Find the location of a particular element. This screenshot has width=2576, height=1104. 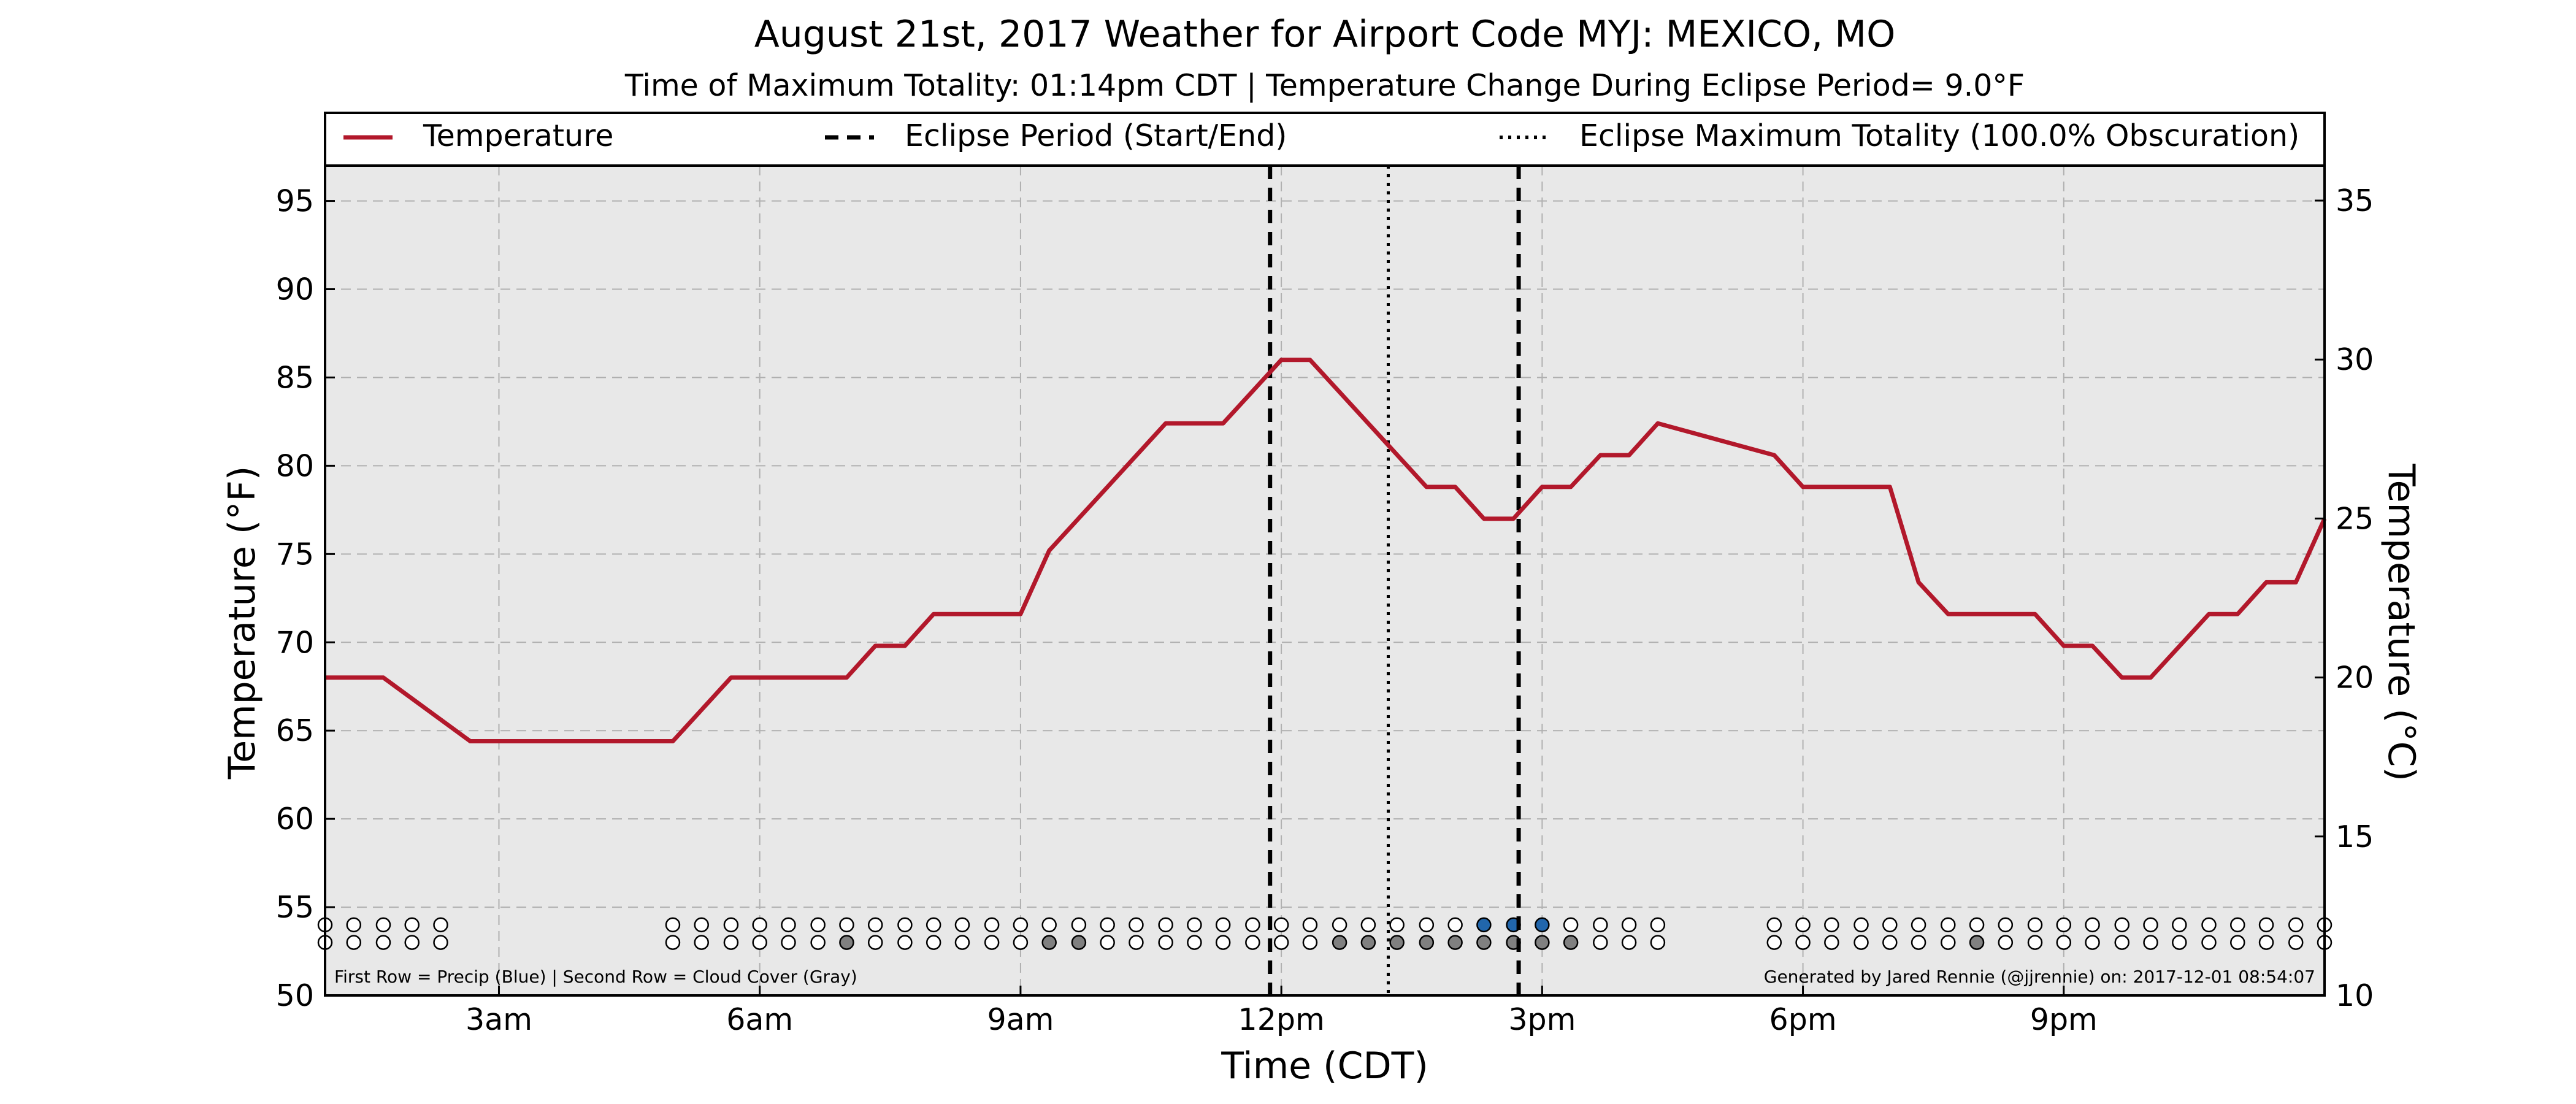

y-right-tick-label: 25 is located at coordinates (2355, 518).